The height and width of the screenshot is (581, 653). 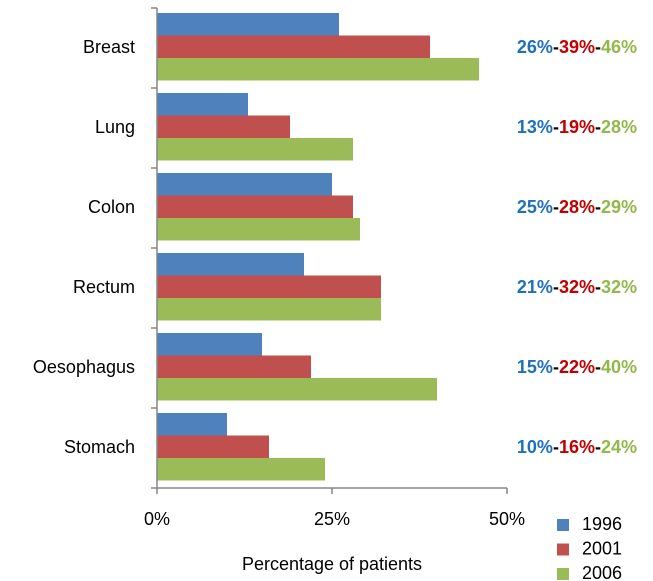 I want to click on legend-label: 2006, so click(x=602, y=572).